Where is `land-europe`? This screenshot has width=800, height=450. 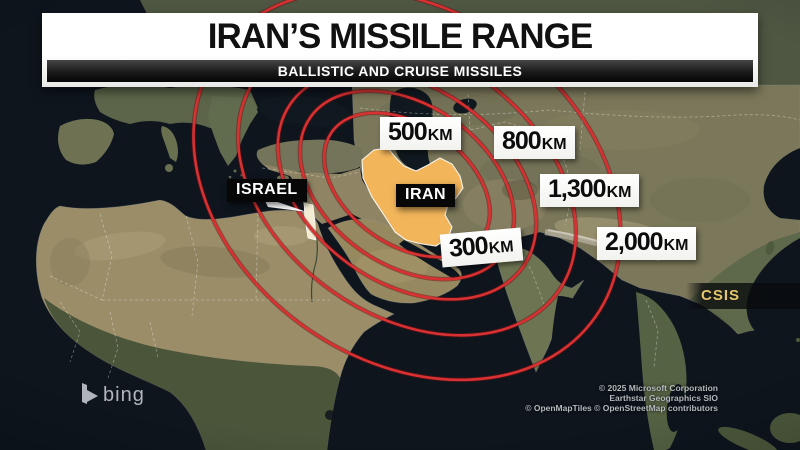 land-europe is located at coordinates (211, 132).